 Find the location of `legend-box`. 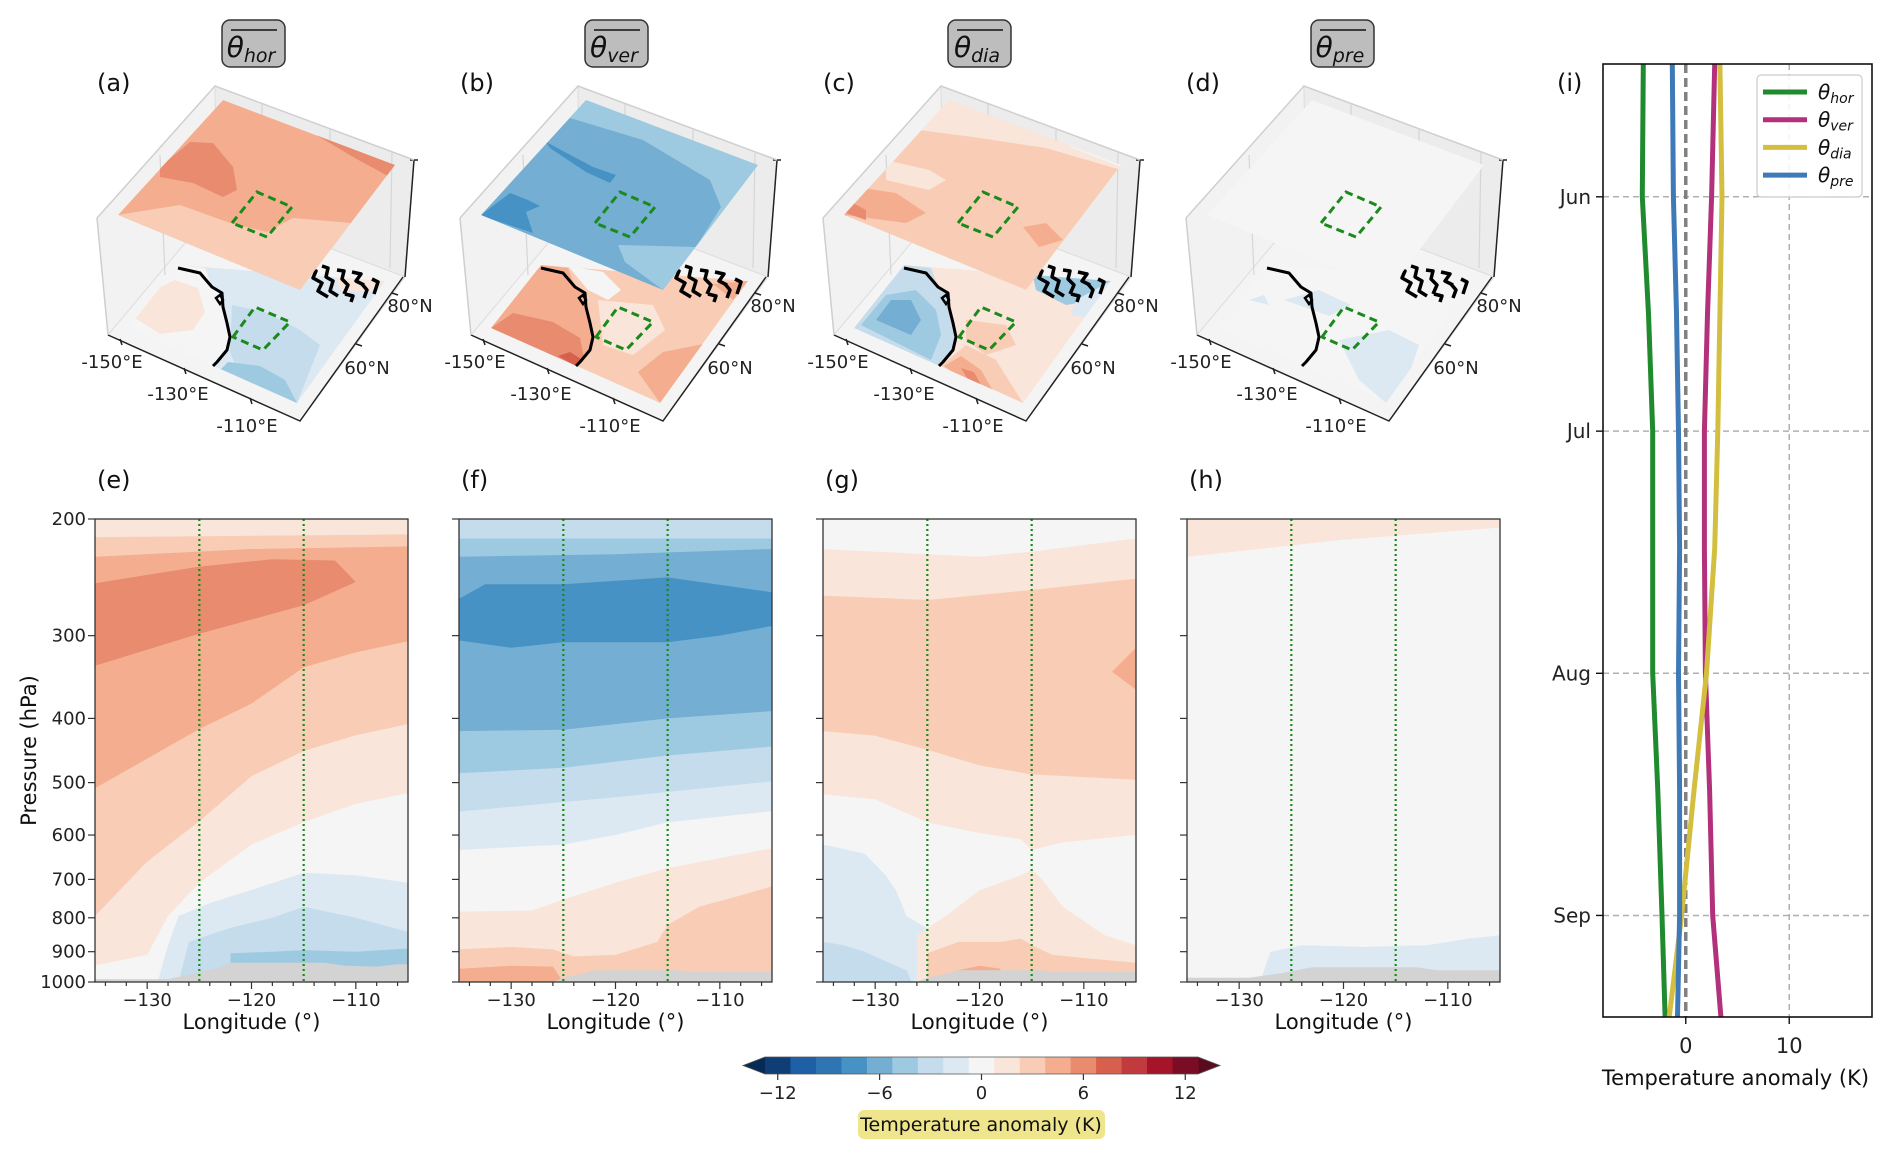

legend-box is located at coordinates (1809, 136).